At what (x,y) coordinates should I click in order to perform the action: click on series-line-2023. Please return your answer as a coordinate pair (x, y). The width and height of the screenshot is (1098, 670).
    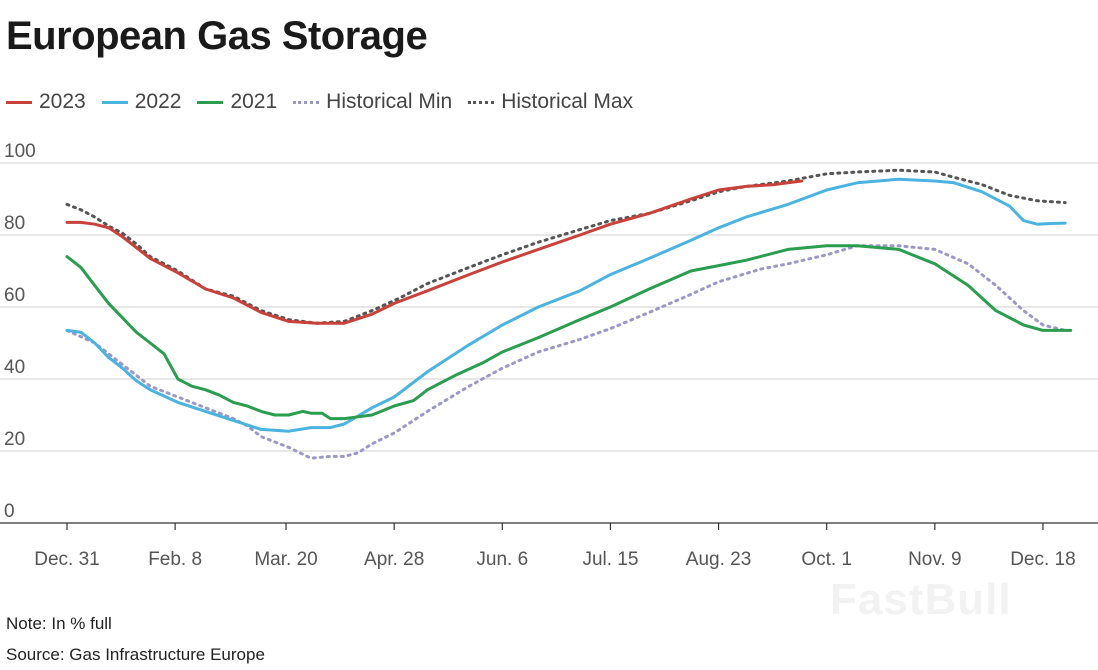
    Looking at the image, I should click on (434, 252).